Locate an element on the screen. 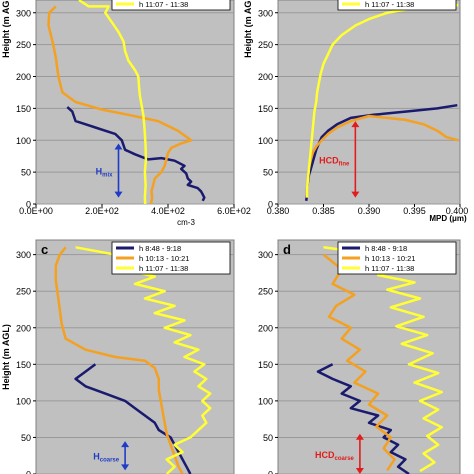  x-tick-label: 0.0E+00 is located at coordinates (36, 211).